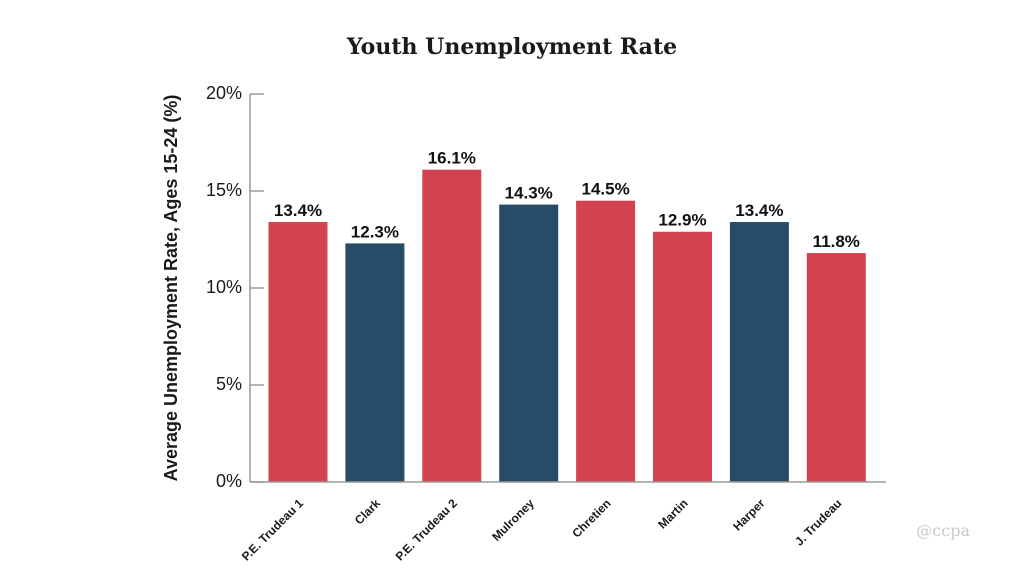  Describe the element at coordinates (224, 190) in the screenshot. I see `y-tick-label: 15%` at that location.